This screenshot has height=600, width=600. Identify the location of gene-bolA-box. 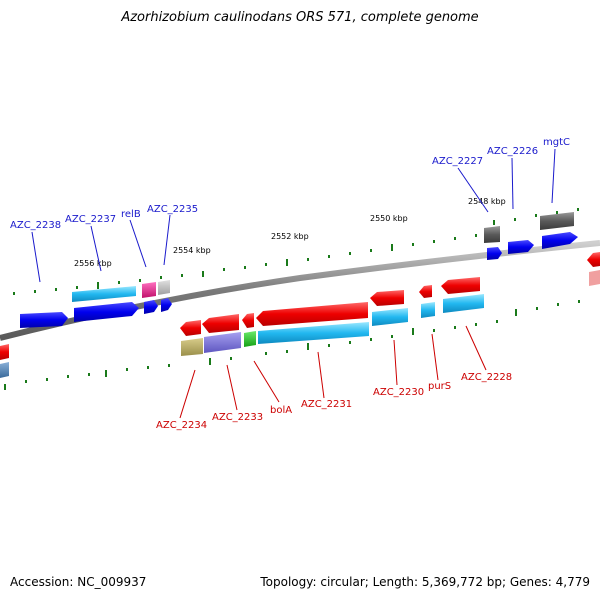
(250, 339).